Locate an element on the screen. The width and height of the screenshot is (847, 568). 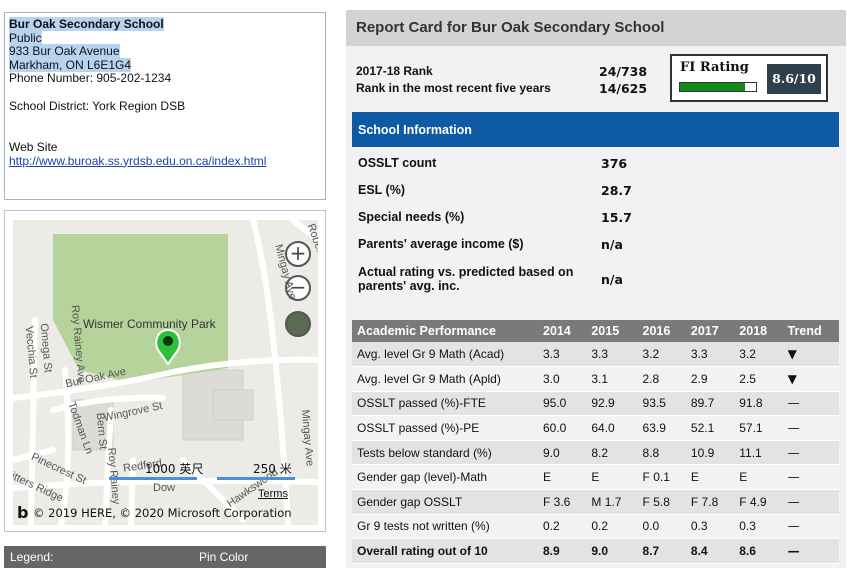
fi-rating-box: FI Rating 8.6/10 is located at coordinates (749, 78).